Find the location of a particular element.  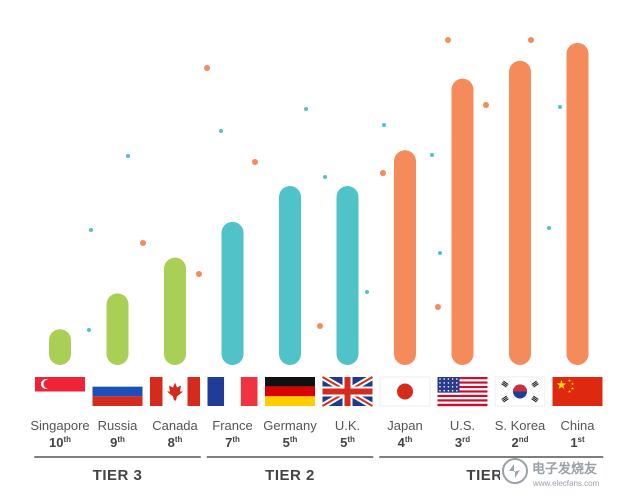

tier-tier-3: TIER 3 is located at coordinates (117, 470).